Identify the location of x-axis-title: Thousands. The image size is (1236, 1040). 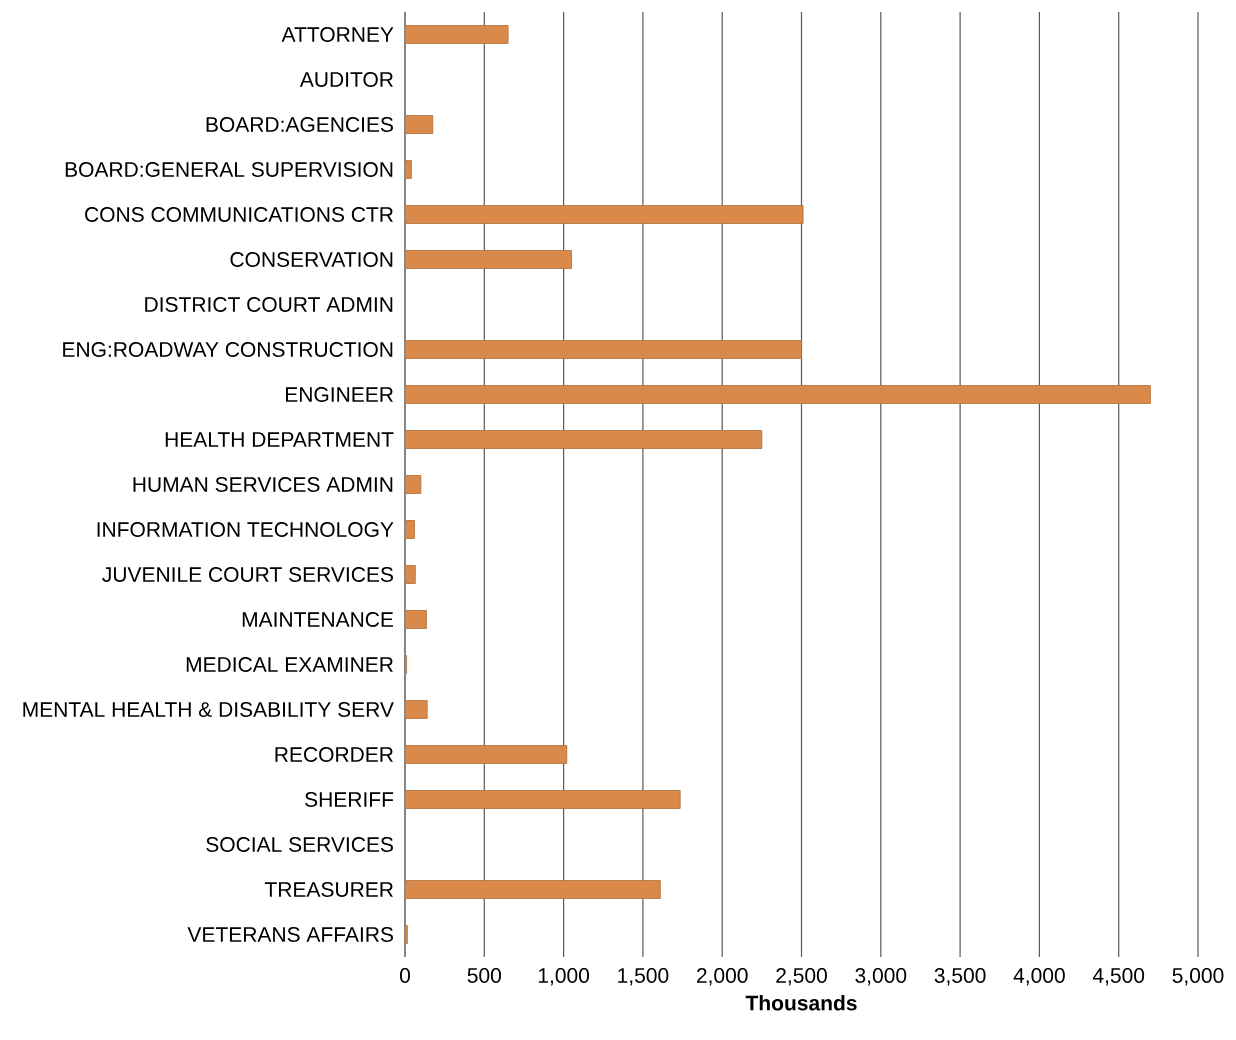
(801, 1003).